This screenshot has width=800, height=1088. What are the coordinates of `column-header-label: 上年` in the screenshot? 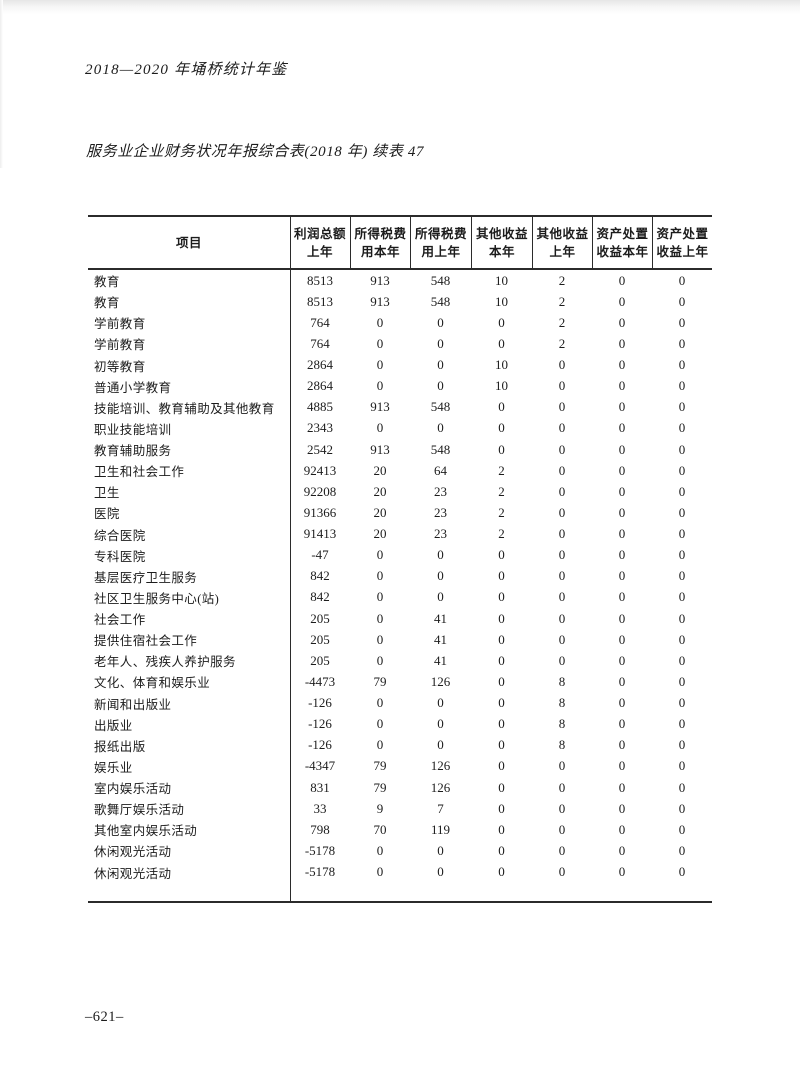 It's located at (562, 251).